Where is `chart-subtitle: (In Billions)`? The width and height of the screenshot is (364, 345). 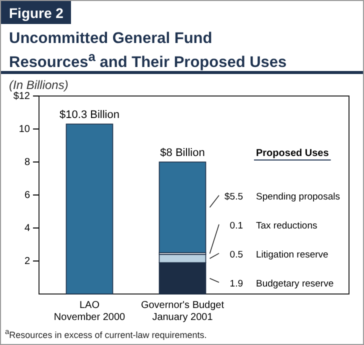
chart-subtitle: (In Billions) is located at coordinates (38, 85).